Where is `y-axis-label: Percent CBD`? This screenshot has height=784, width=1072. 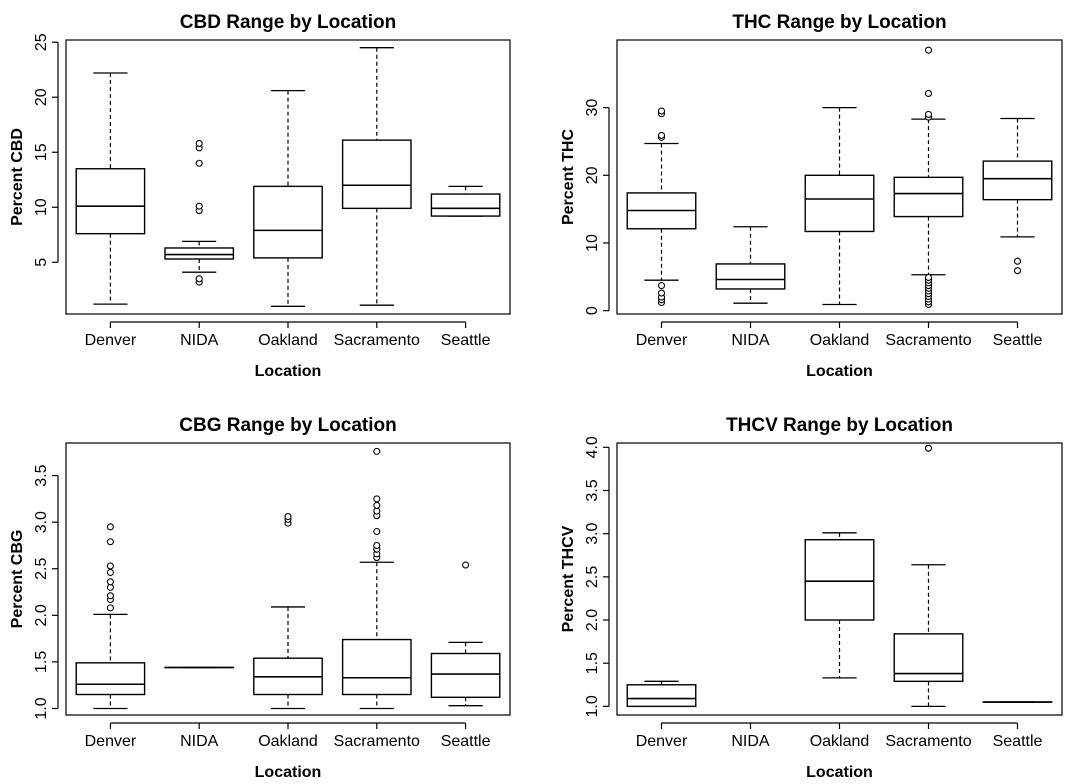 y-axis-label: Percent CBD is located at coordinates (17, 177).